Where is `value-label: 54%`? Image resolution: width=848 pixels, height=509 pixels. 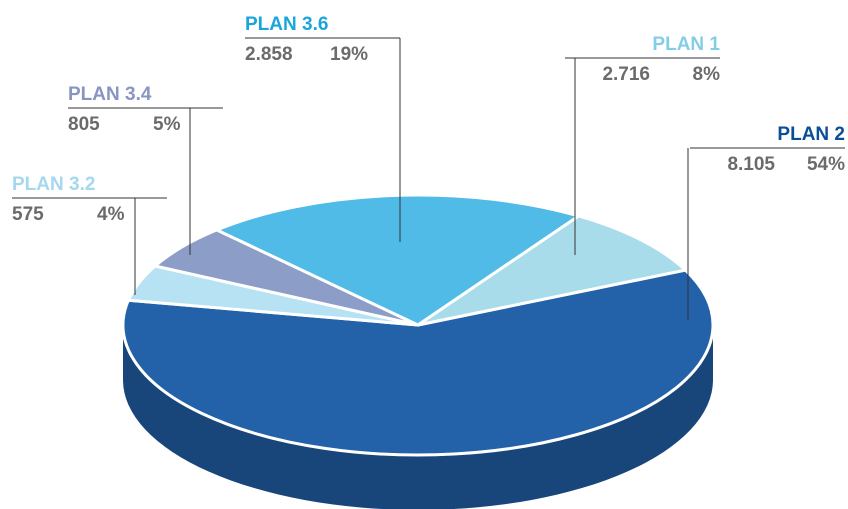
value-label: 54% is located at coordinates (826, 164).